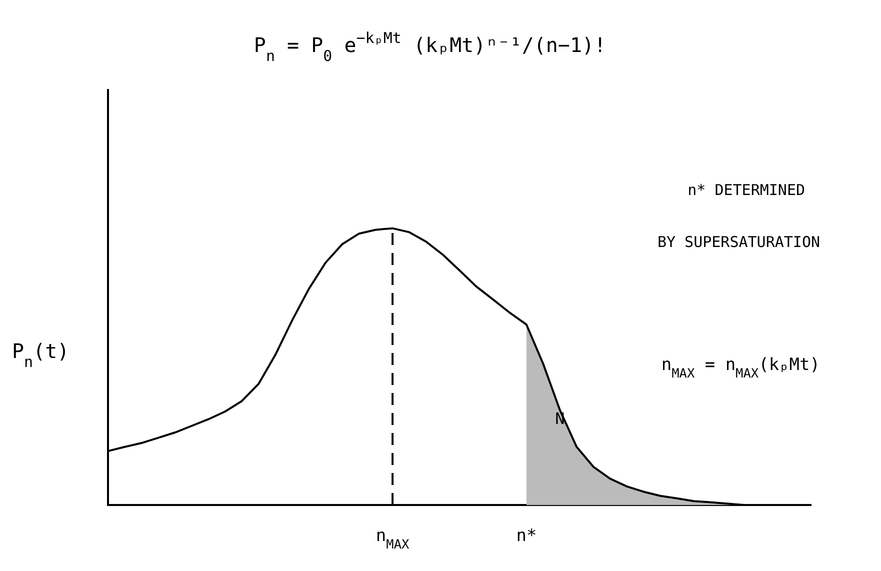 Image resolution: width=881 pixels, height=571 pixels. I want to click on annotation: BY SUPERSATURATION, so click(738, 242).